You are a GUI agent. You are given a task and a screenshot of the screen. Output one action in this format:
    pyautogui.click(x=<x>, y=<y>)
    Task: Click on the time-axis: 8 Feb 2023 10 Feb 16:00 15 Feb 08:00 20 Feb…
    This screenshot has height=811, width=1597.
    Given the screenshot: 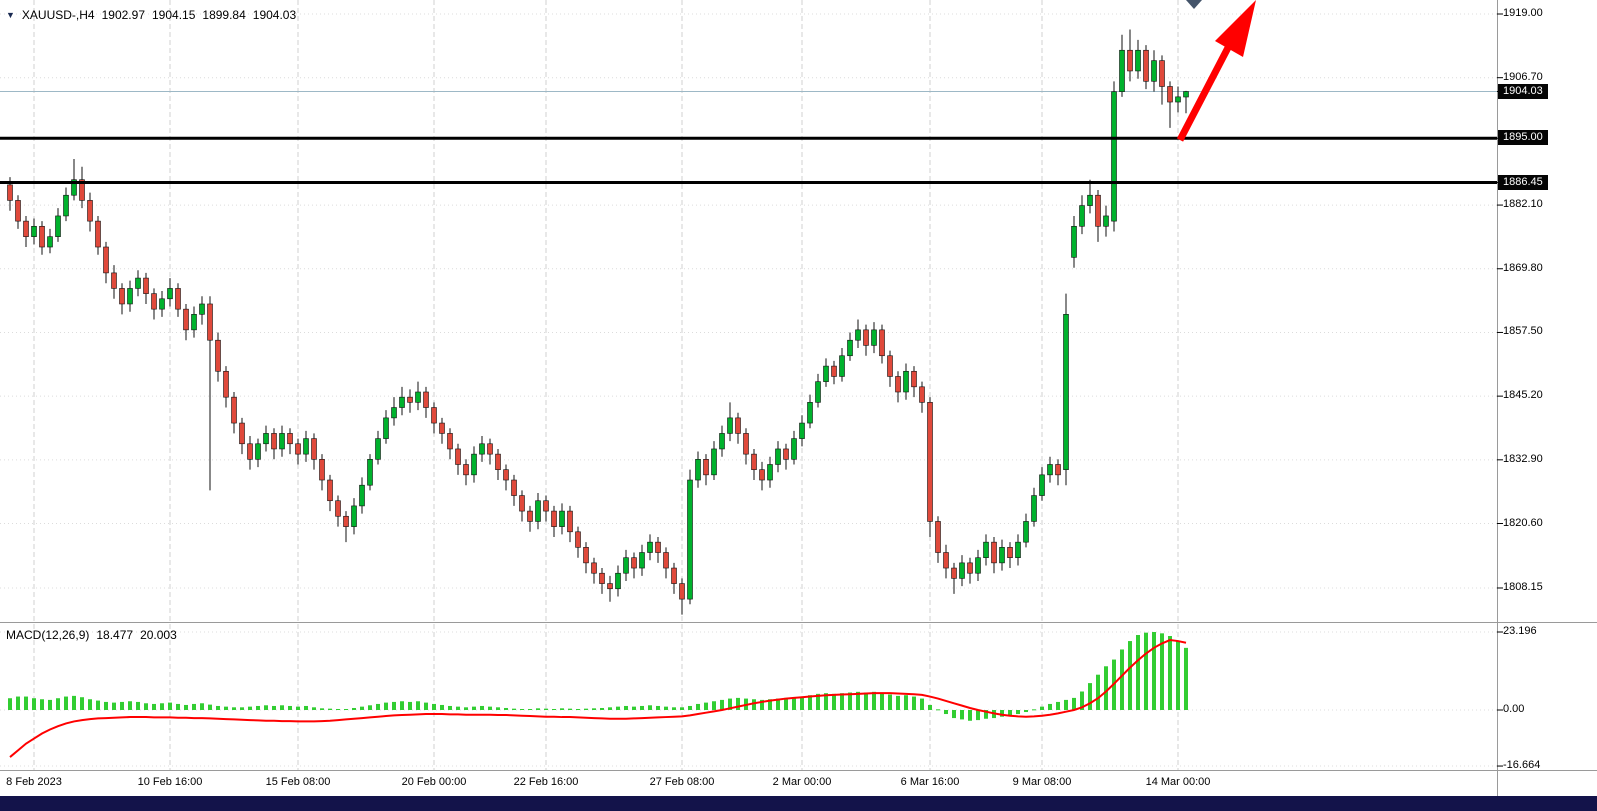 What is the action you would take?
    pyautogui.click(x=748, y=784)
    